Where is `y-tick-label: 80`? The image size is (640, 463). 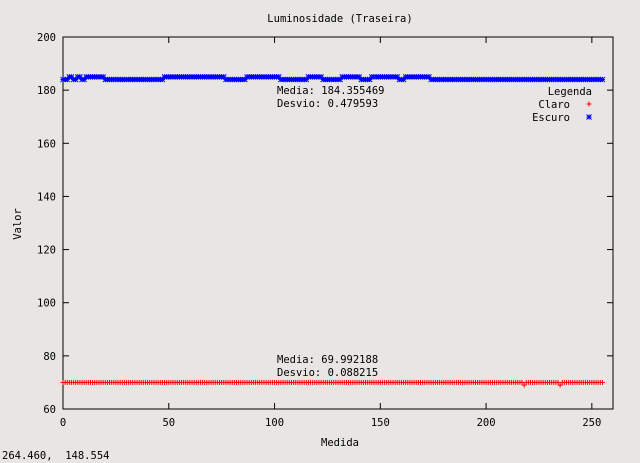
y-tick-label: 80 is located at coordinates (49, 357).